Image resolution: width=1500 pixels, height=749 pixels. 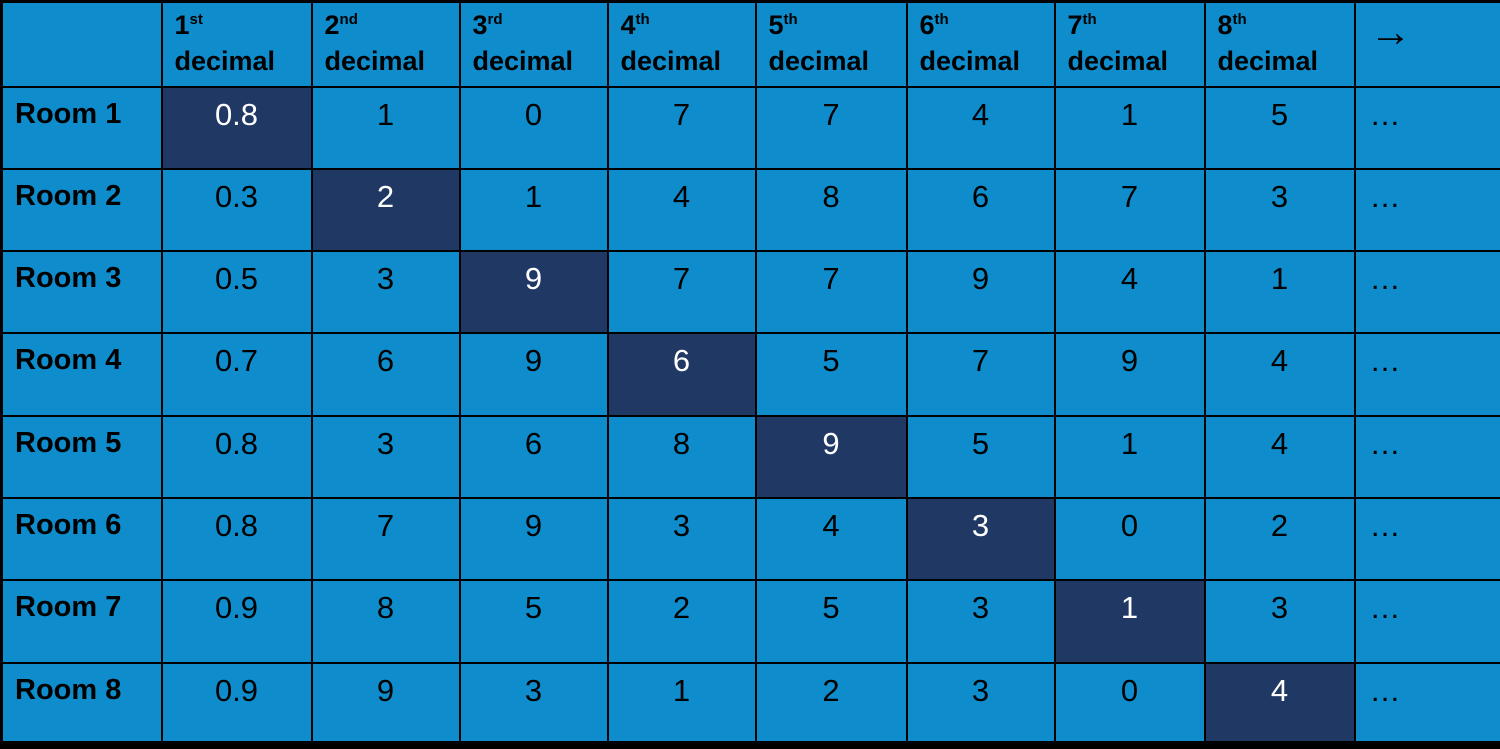 What do you see at coordinates (980, 44) in the screenshot?
I see `column-header: 6th decimal` at bounding box center [980, 44].